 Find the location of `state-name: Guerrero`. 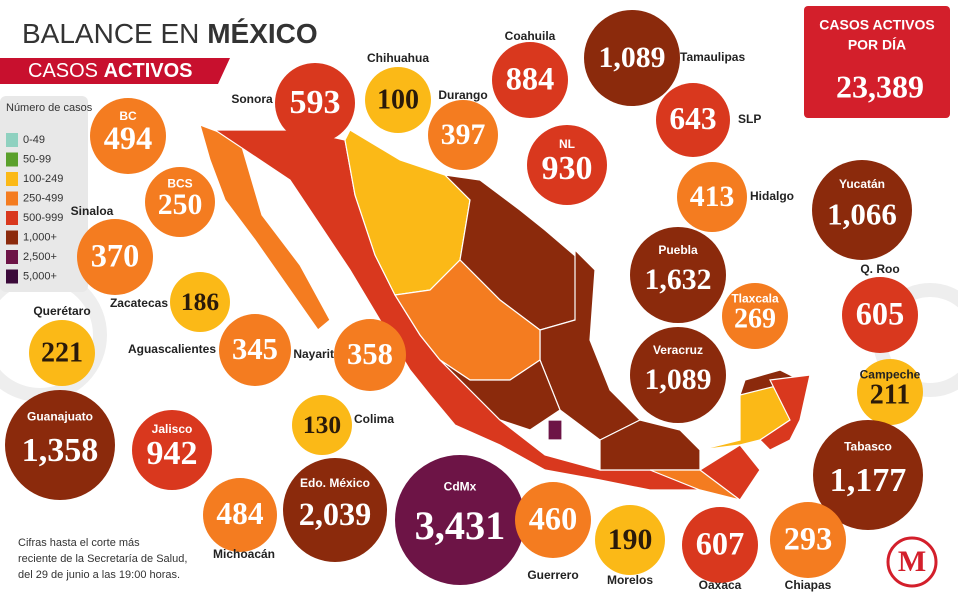

state-name: Guerrero is located at coordinates (552, 575).